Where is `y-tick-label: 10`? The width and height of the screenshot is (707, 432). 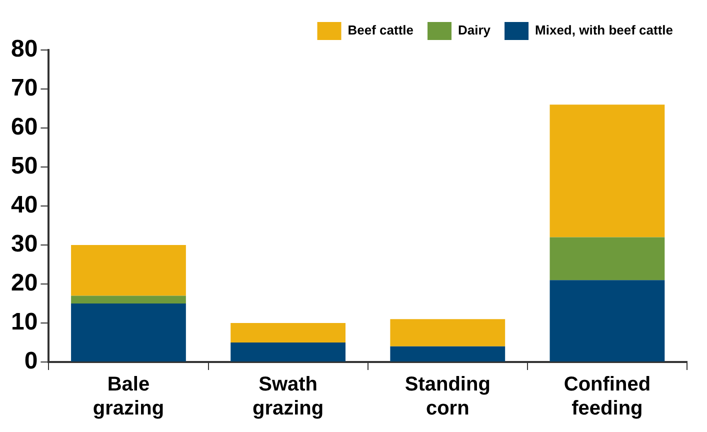 y-tick-label: 10 is located at coordinates (24, 322).